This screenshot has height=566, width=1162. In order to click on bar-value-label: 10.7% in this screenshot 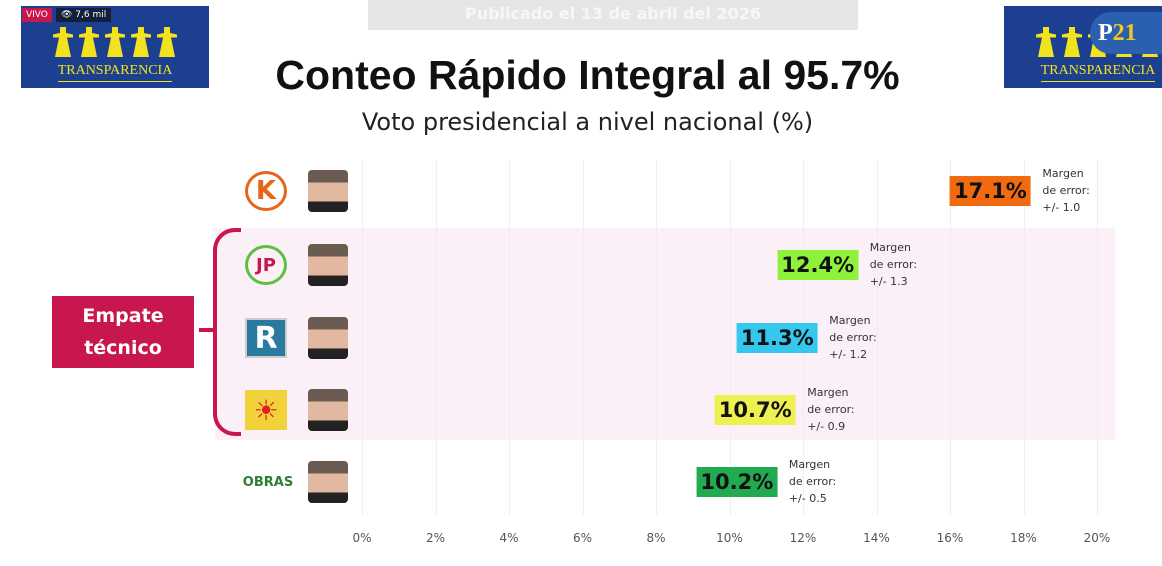, I will do `click(755, 410)`.